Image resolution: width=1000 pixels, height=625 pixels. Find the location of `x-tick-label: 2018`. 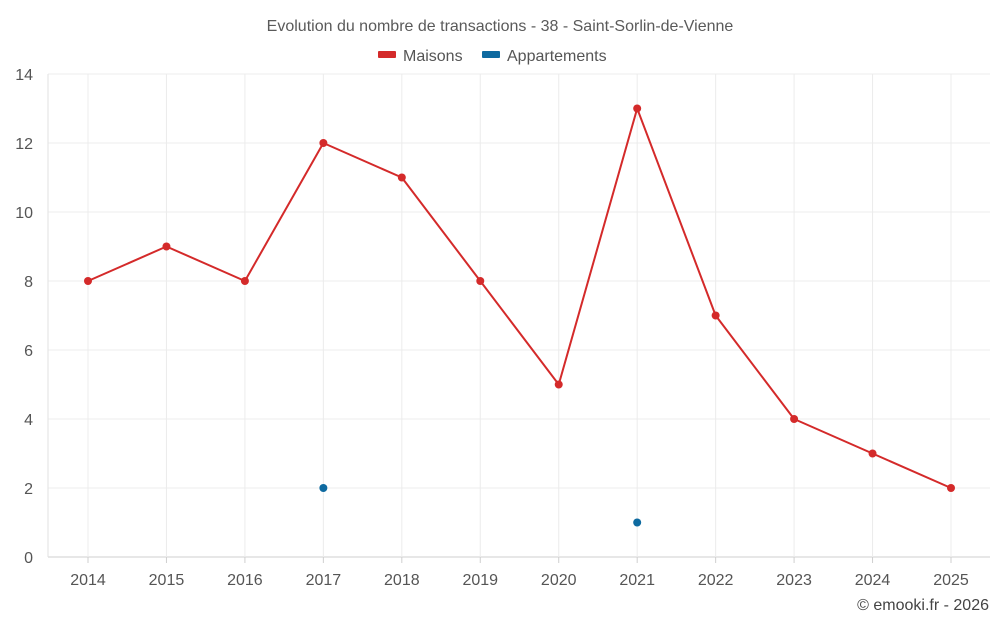

x-tick-label: 2018 is located at coordinates (402, 580).